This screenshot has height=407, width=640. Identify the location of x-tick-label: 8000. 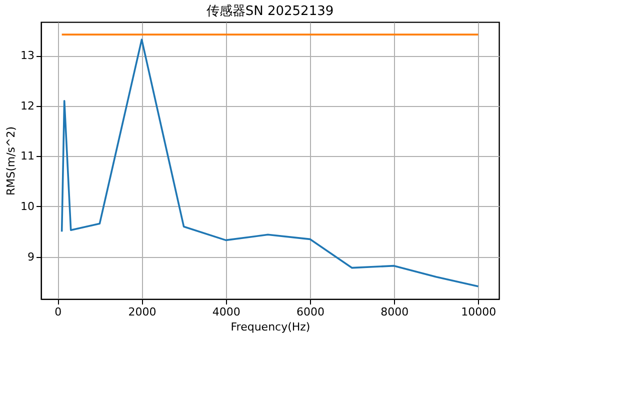
(394, 312).